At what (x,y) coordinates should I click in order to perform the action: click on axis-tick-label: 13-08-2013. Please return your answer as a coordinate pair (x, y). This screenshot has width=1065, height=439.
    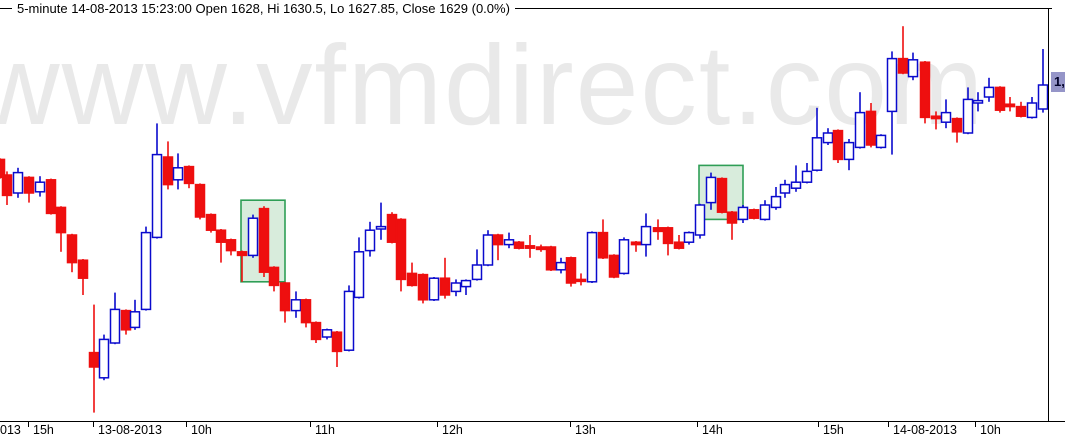
    Looking at the image, I should click on (130, 430).